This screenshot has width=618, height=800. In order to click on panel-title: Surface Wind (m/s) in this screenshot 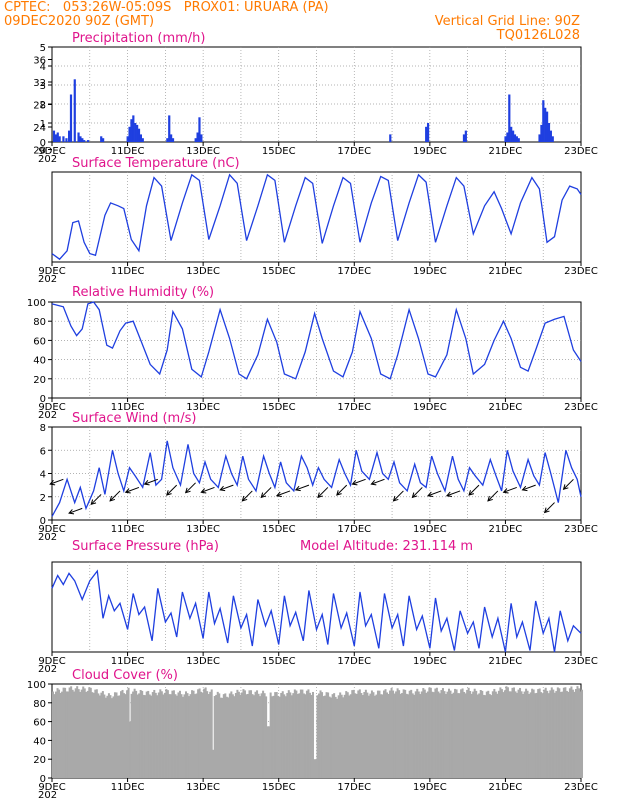, I will do `click(134, 418)`.